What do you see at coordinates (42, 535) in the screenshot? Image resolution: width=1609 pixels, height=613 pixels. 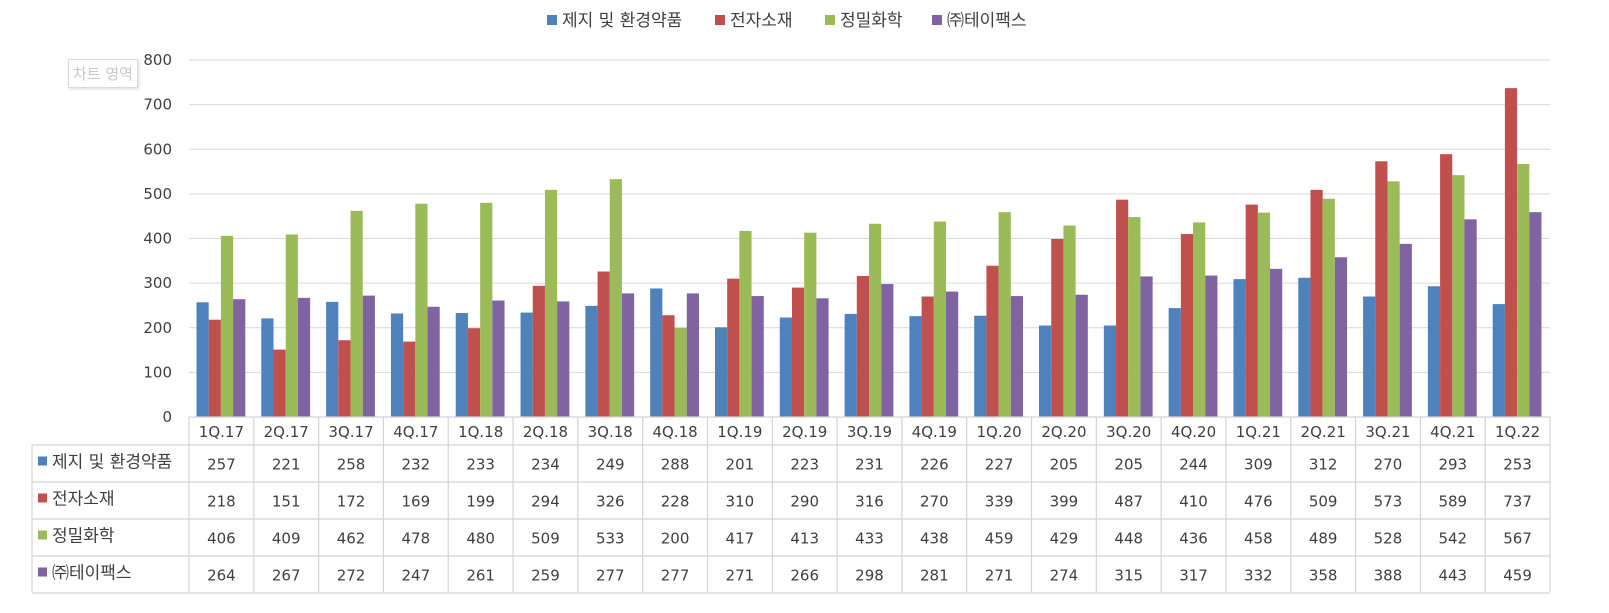 I see `table-legend-swatch` at bounding box center [42, 535].